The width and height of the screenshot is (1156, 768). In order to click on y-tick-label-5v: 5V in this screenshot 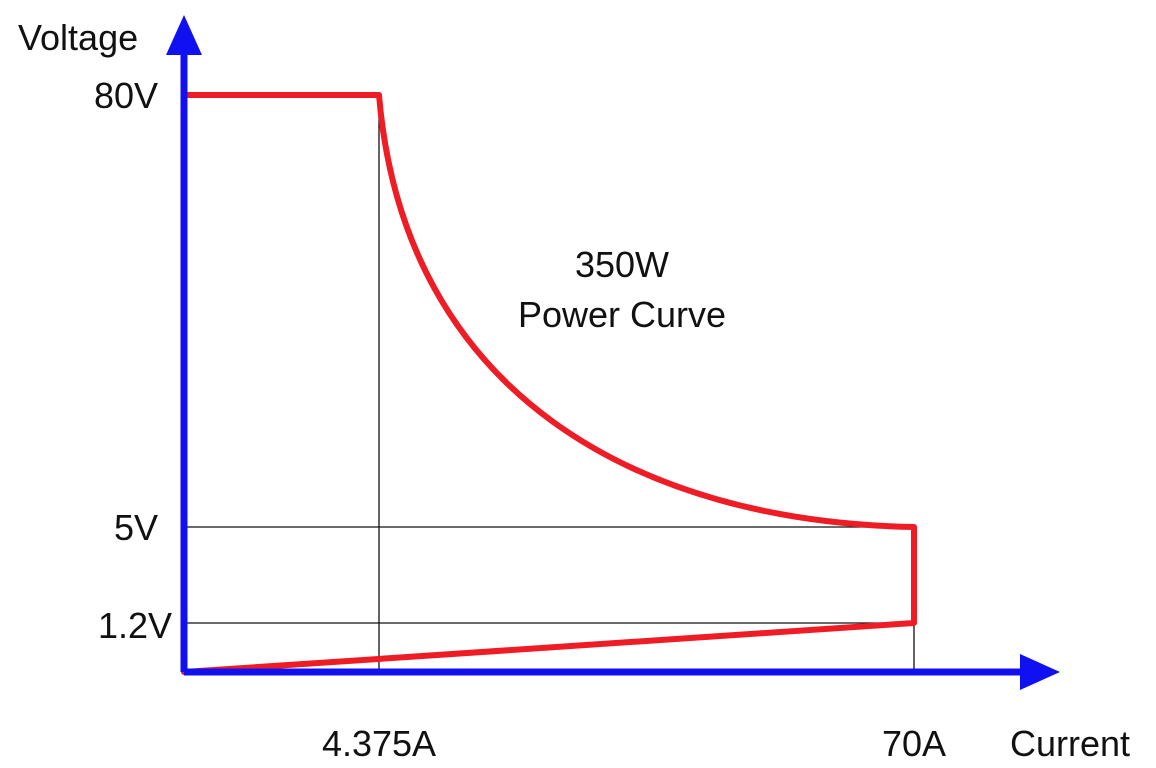, I will do `click(136, 527)`.